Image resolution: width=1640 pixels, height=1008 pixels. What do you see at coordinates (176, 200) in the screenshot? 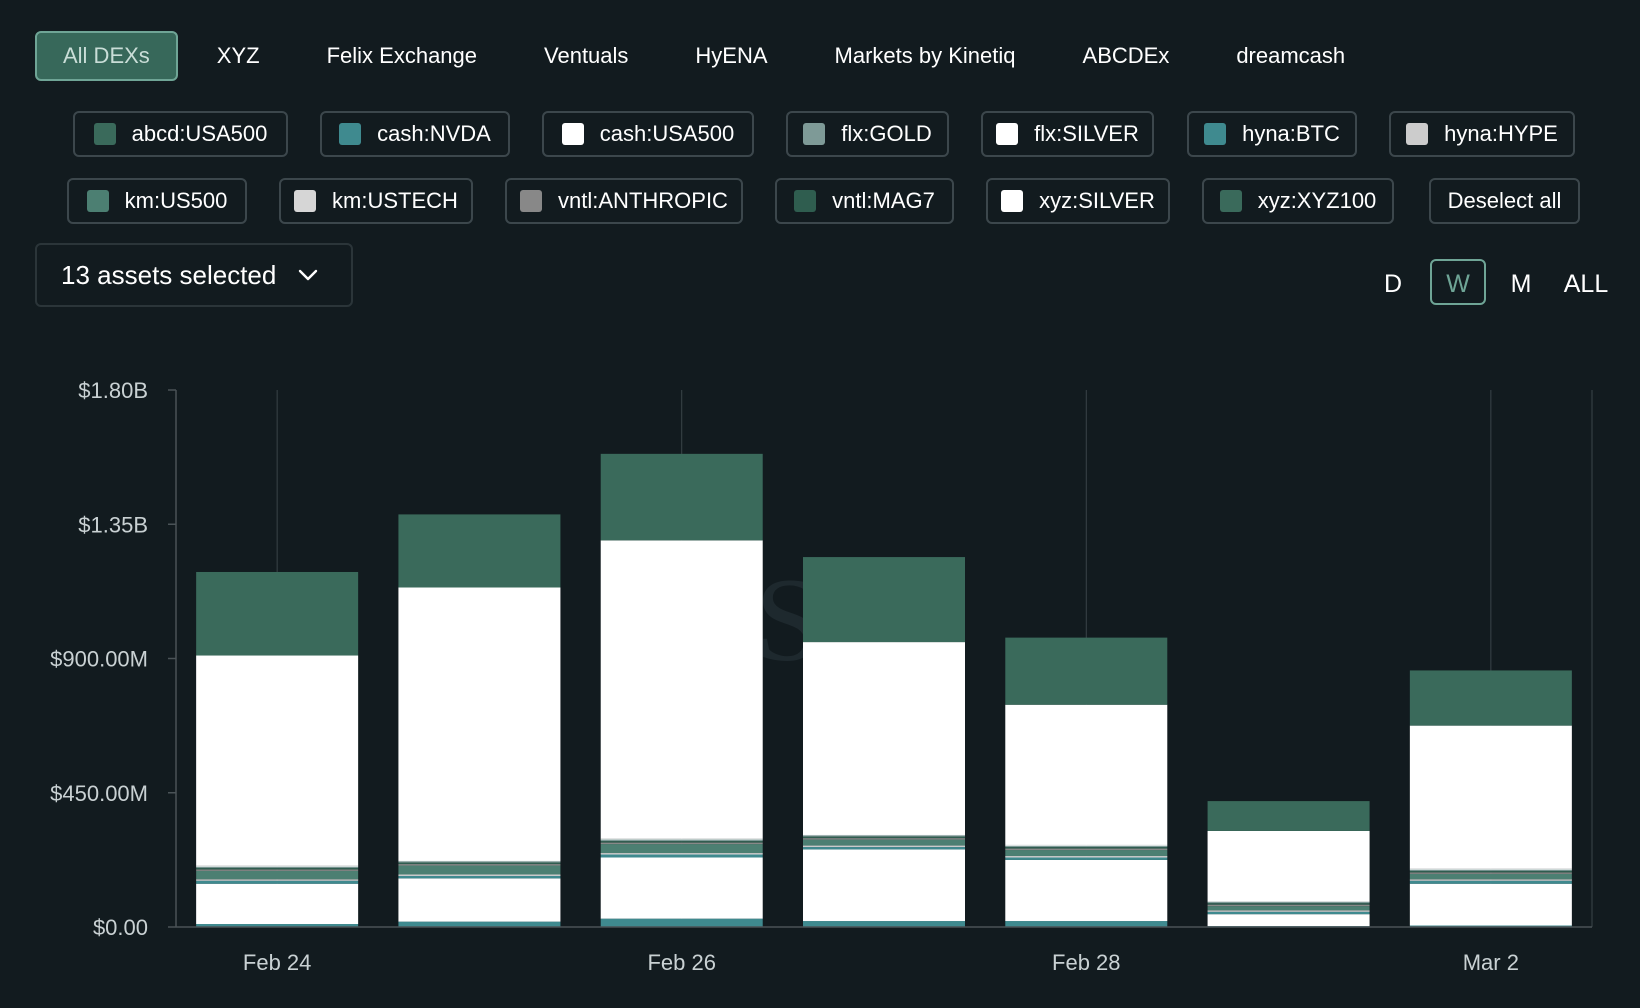
I see `asset-chip-label: km:US500` at bounding box center [176, 200].